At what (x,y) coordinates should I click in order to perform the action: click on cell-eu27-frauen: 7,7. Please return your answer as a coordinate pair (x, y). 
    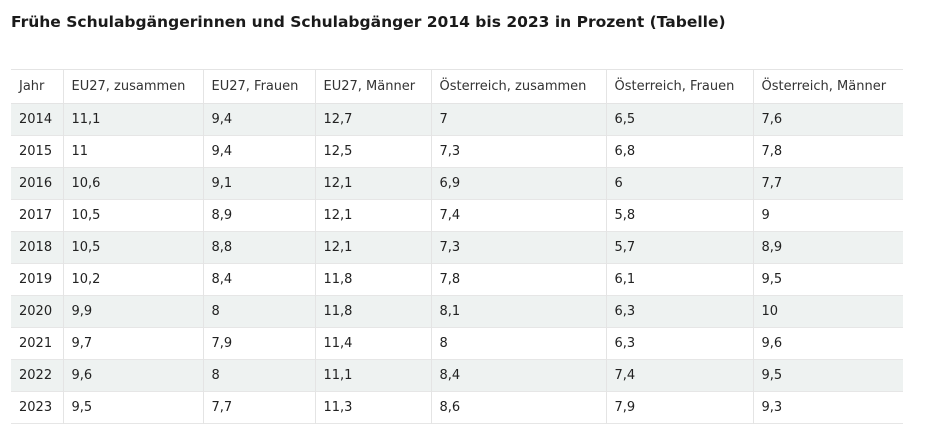
    Looking at the image, I should click on (258, 407).